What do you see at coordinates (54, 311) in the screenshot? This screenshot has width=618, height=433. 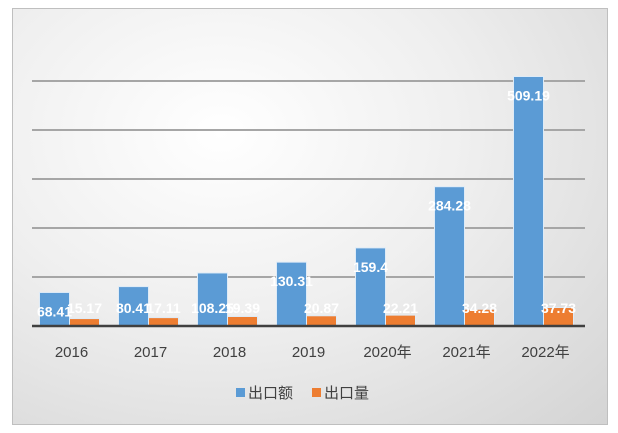 I see `data-label: 68.41` at bounding box center [54, 311].